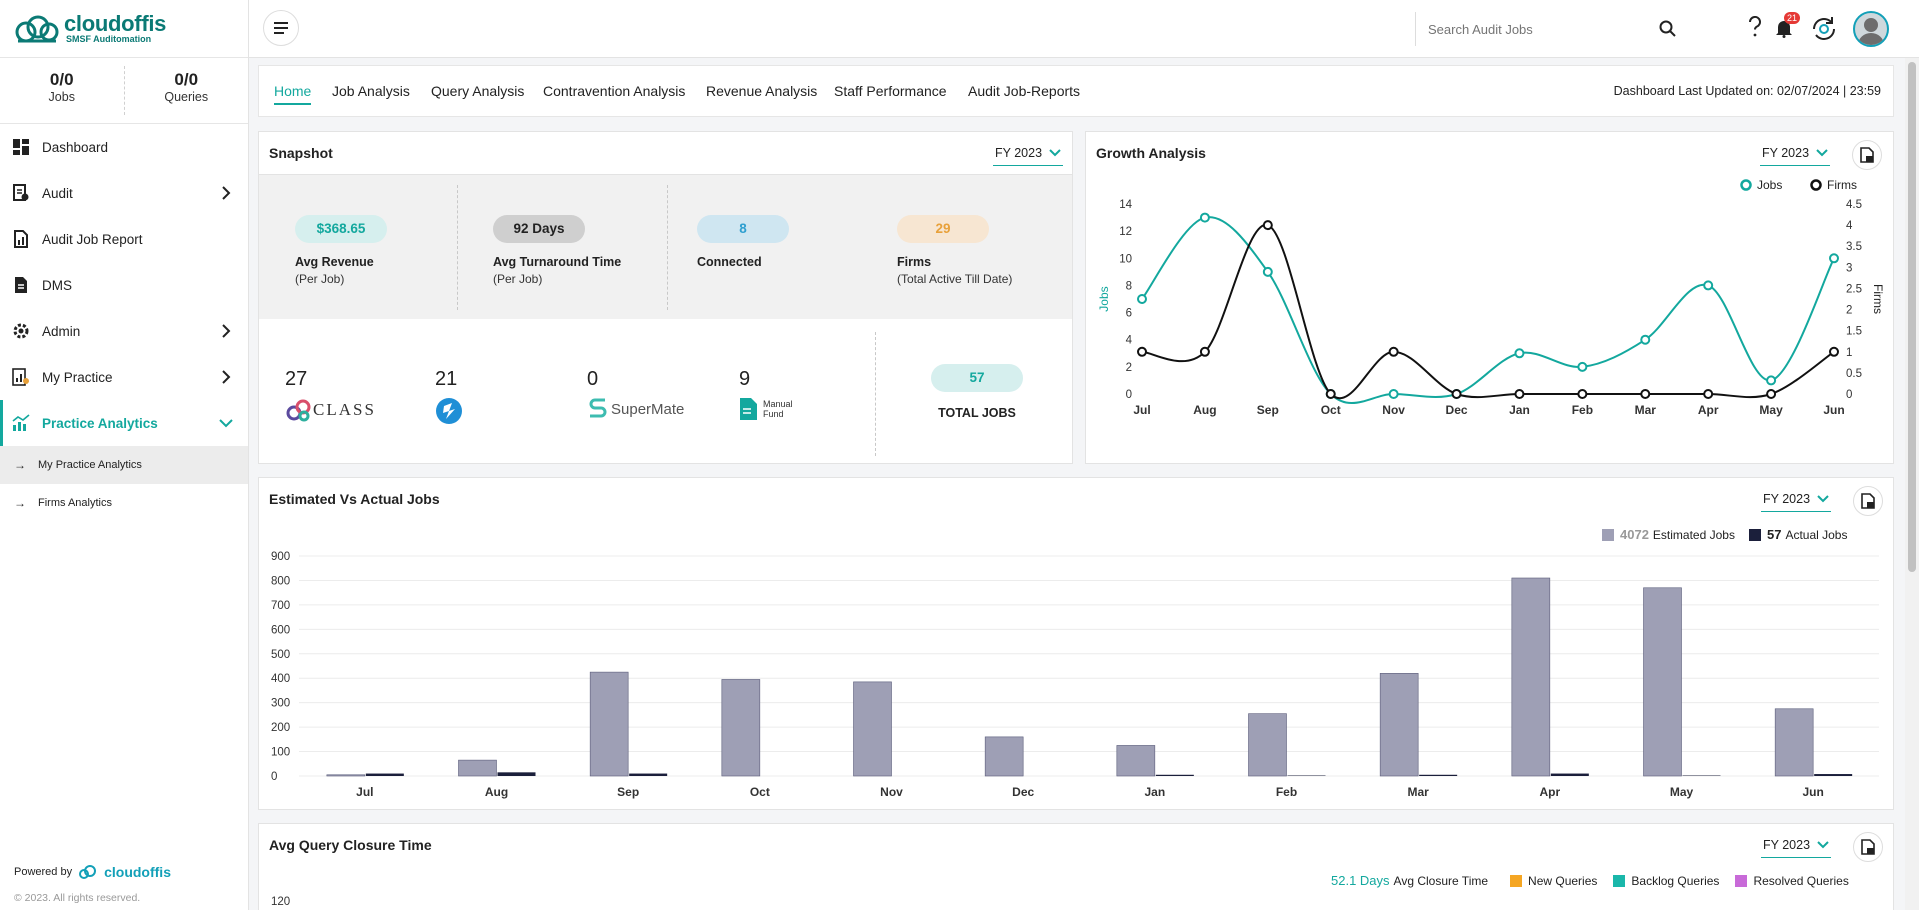 Image resolution: width=1919 pixels, height=910 pixels. What do you see at coordinates (954, 250) in the screenshot?
I see `kpi-firms: 29 Firms (Total Active Till Date)` at bounding box center [954, 250].